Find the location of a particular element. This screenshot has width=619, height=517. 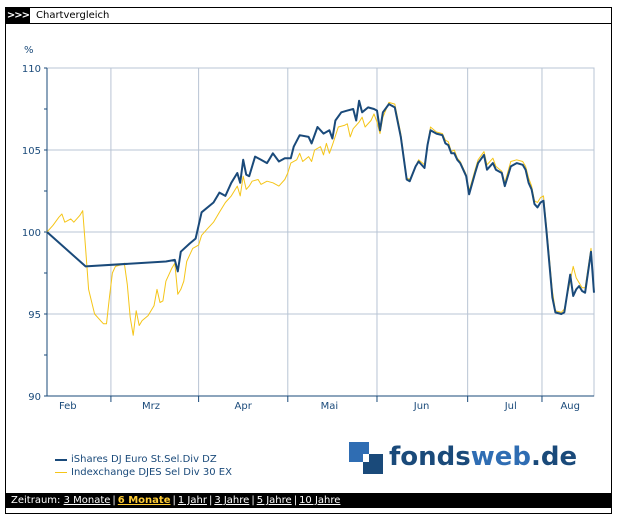

period-label: Zeitraum: is located at coordinates (36, 500).